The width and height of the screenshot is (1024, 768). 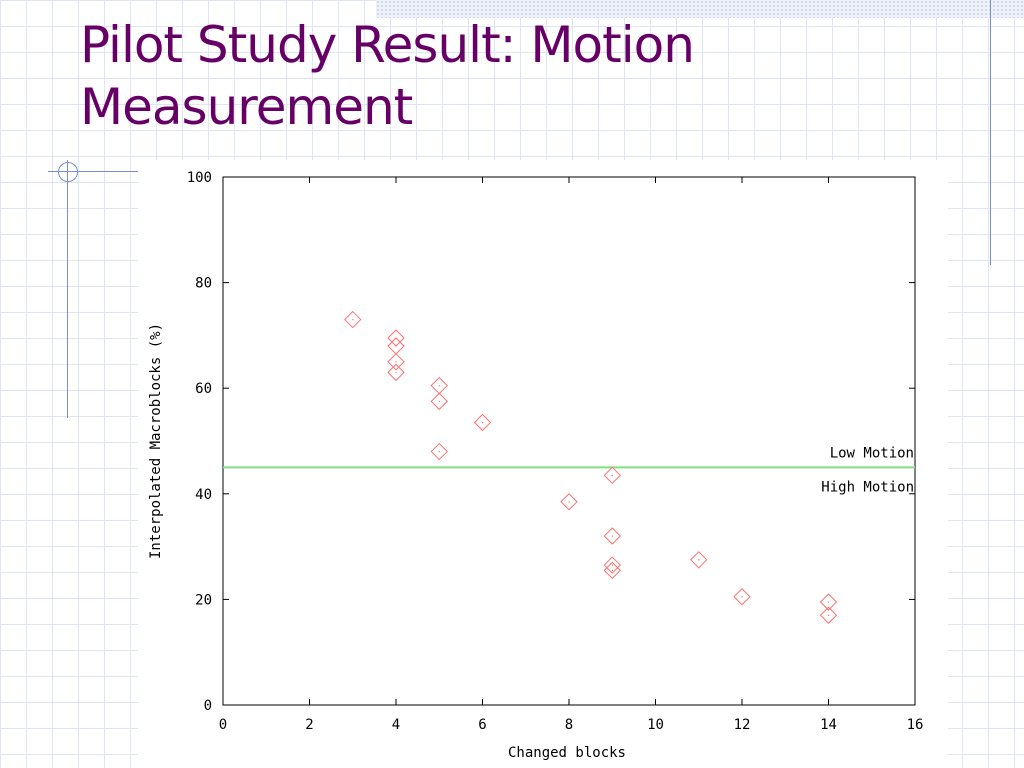 What do you see at coordinates (915, 725) in the screenshot?
I see `x-tick-label-8: 16` at bounding box center [915, 725].